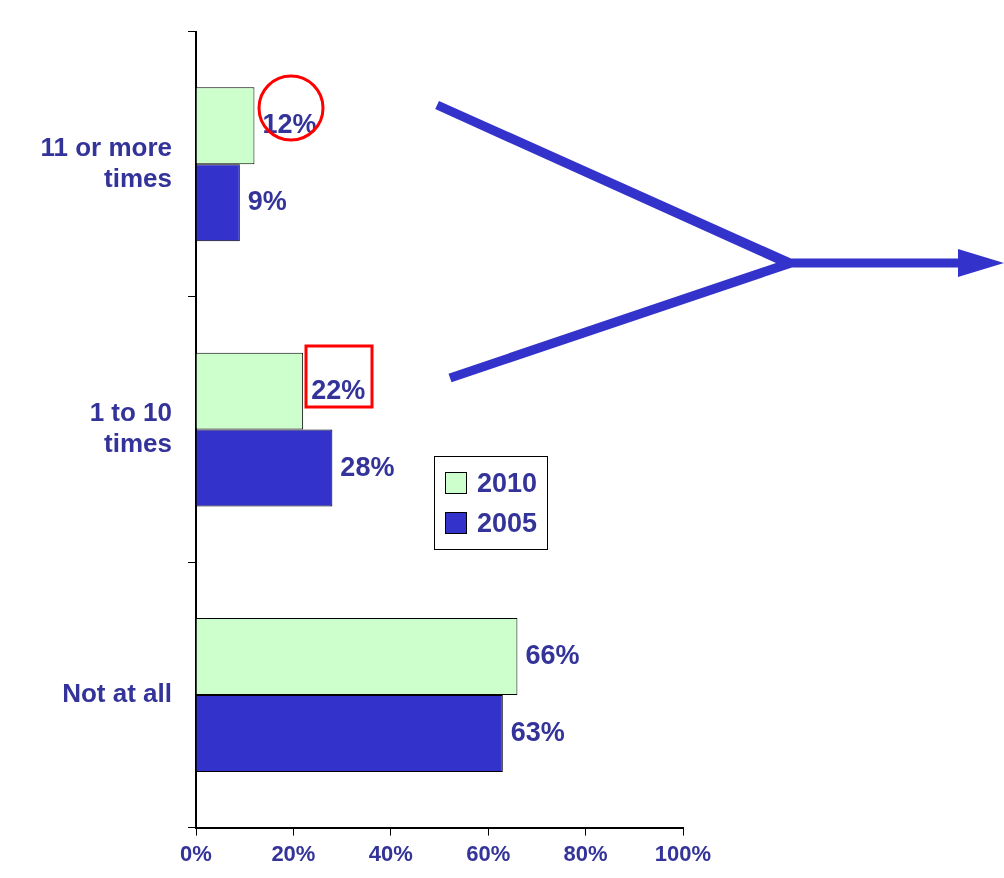  What do you see at coordinates (267, 201) in the screenshot?
I see `data-label: 9%` at bounding box center [267, 201].